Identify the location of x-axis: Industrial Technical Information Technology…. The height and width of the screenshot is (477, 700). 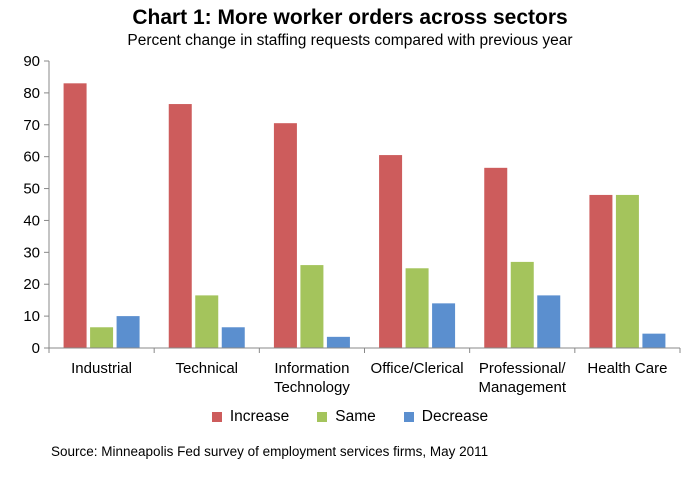
(364, 371).